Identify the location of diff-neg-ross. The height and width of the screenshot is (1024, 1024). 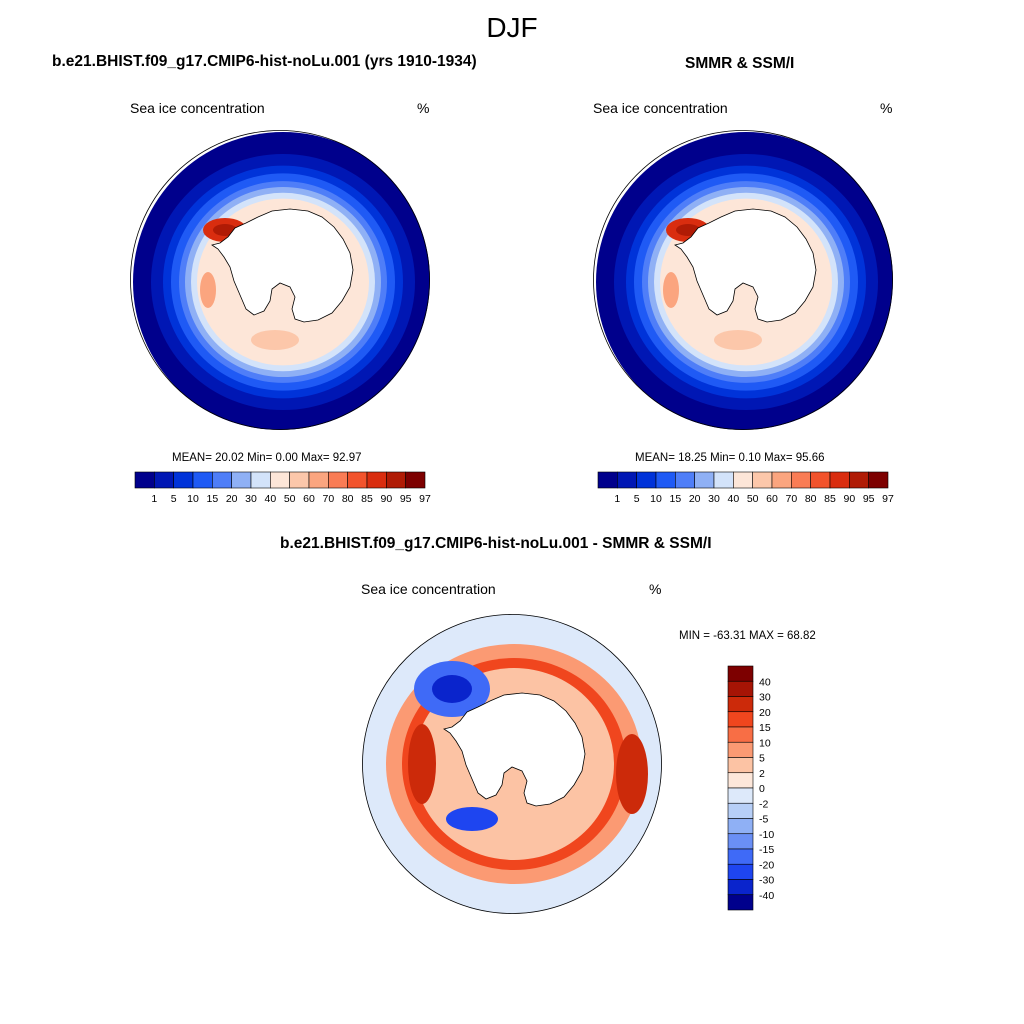
(472, 819).